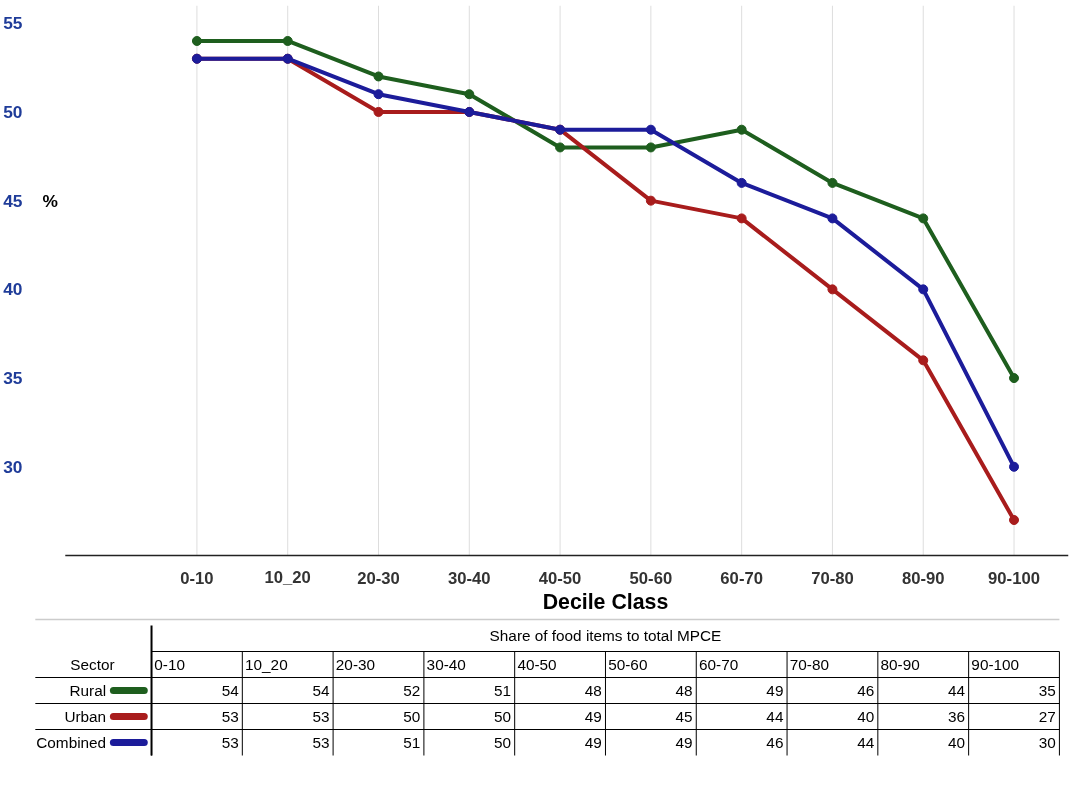  What do you see at coordinates (13, 111) in the screenshot?
I see `y-tick-label: 50` at bounding box center [13, 111].